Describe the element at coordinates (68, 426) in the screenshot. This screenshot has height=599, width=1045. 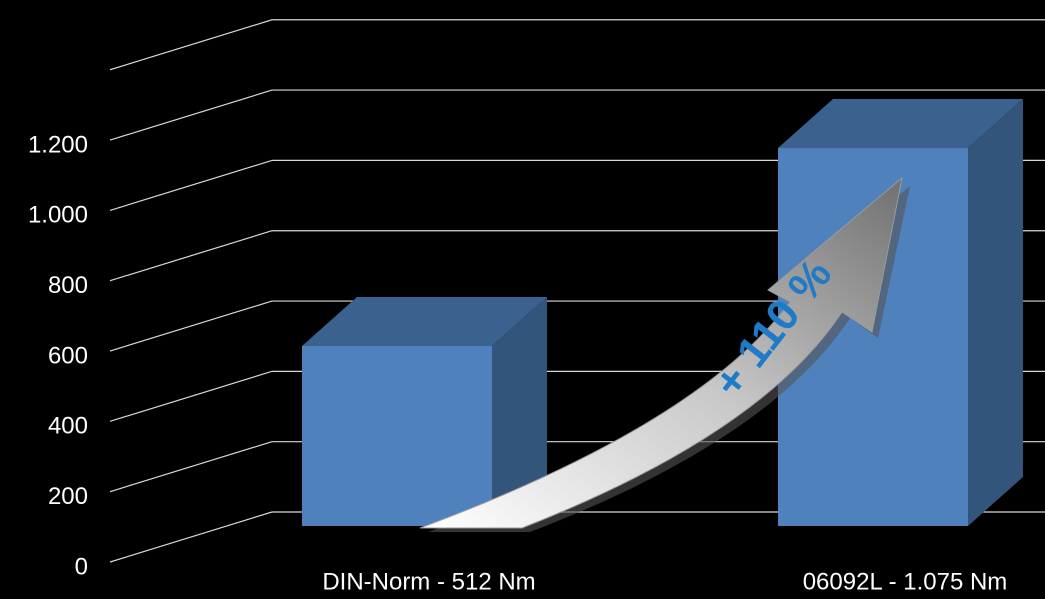
I see `y-tick-label: 400` at that location.